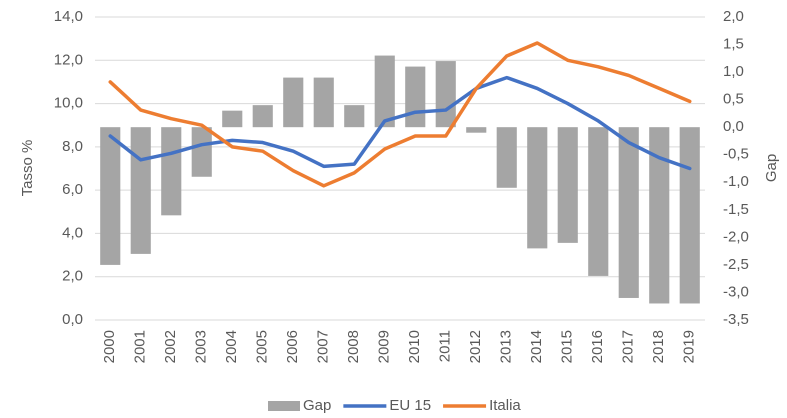 The height and width of the screenshot is (418, 787). Describe the element at coordinates (597, 346) in the screenshot. I see `x-tick-label: 2016` at that location.